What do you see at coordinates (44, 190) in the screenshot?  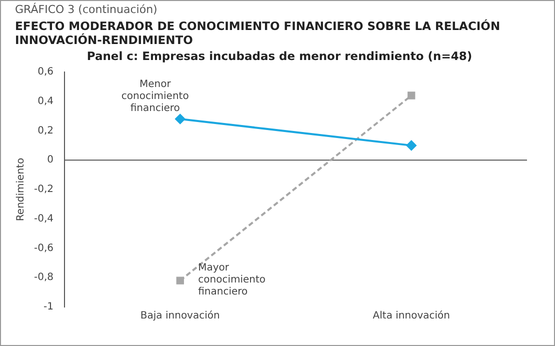 I see `y-tick-label: -0,2` at bounding box center [44, 190].